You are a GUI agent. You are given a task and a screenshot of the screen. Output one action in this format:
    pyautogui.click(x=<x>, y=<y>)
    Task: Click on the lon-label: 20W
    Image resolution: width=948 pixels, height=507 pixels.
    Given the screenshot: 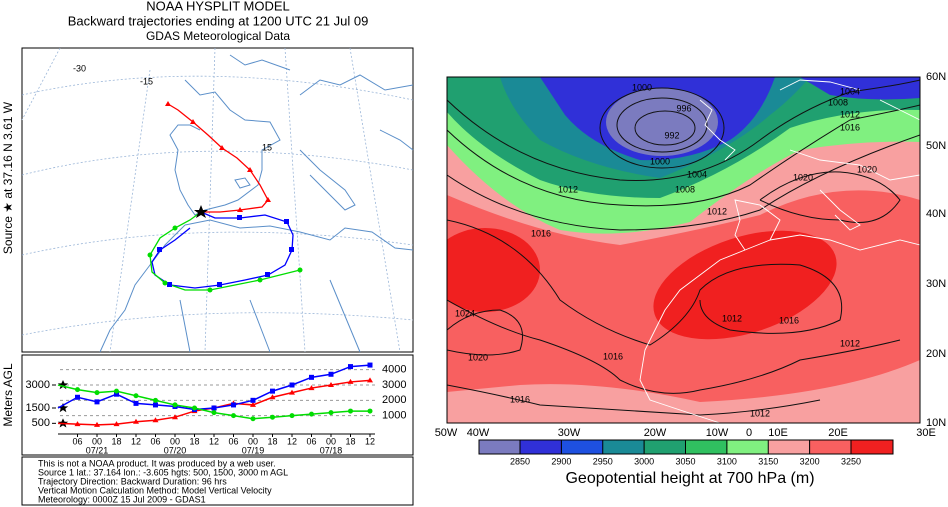 What is the action you would take?
    pyautogui.click(x=655, y=433)
    